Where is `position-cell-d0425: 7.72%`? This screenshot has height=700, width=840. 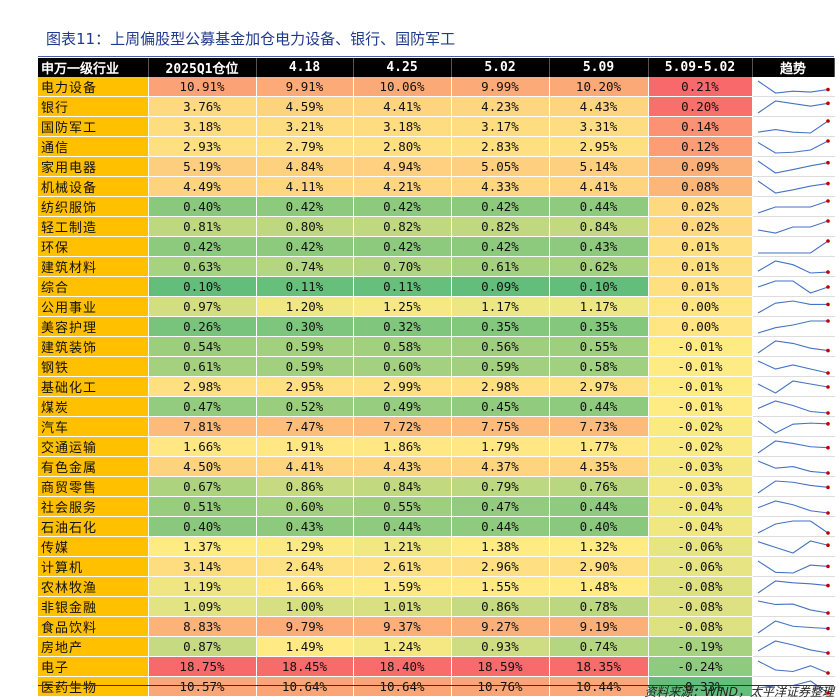
position-cell-d0425: 7.72% is located at coordinates (402, 426).